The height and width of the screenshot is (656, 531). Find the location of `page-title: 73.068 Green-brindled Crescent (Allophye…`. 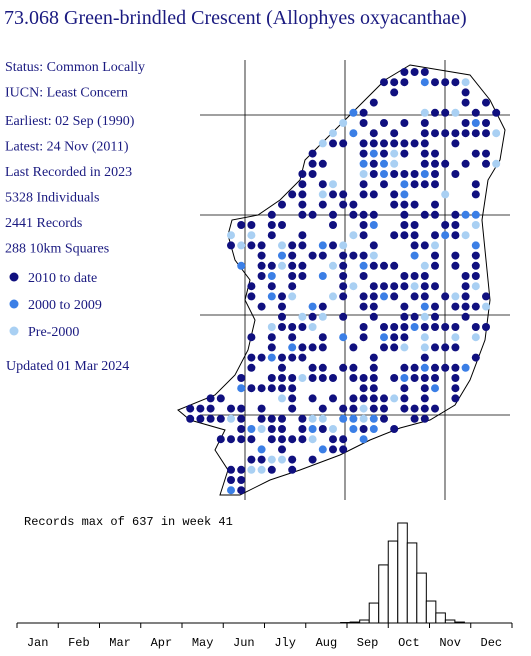

page-title: 73.068 Green-brindled Crescent (Allophye… is located at coordinates (235, 18).